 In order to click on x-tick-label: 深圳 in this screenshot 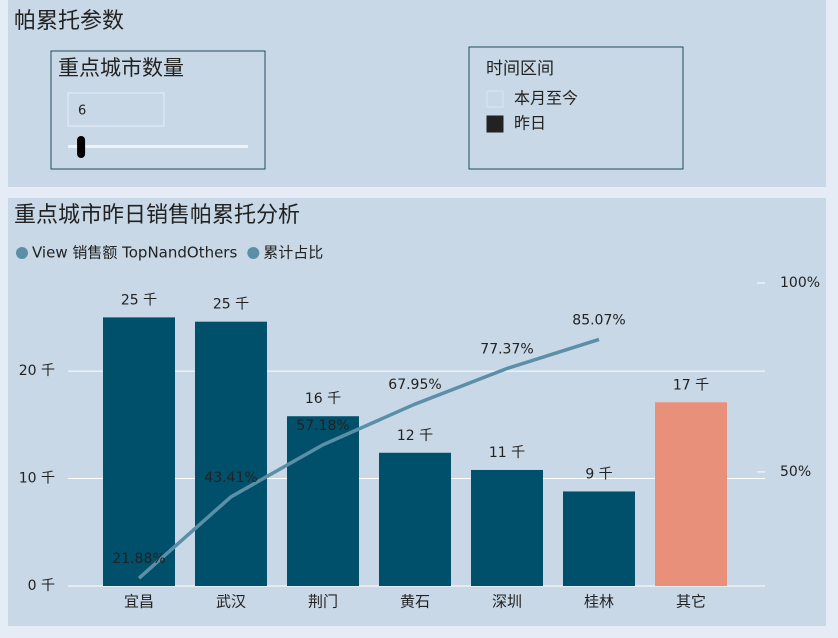, I will do `click(507, 602)`.